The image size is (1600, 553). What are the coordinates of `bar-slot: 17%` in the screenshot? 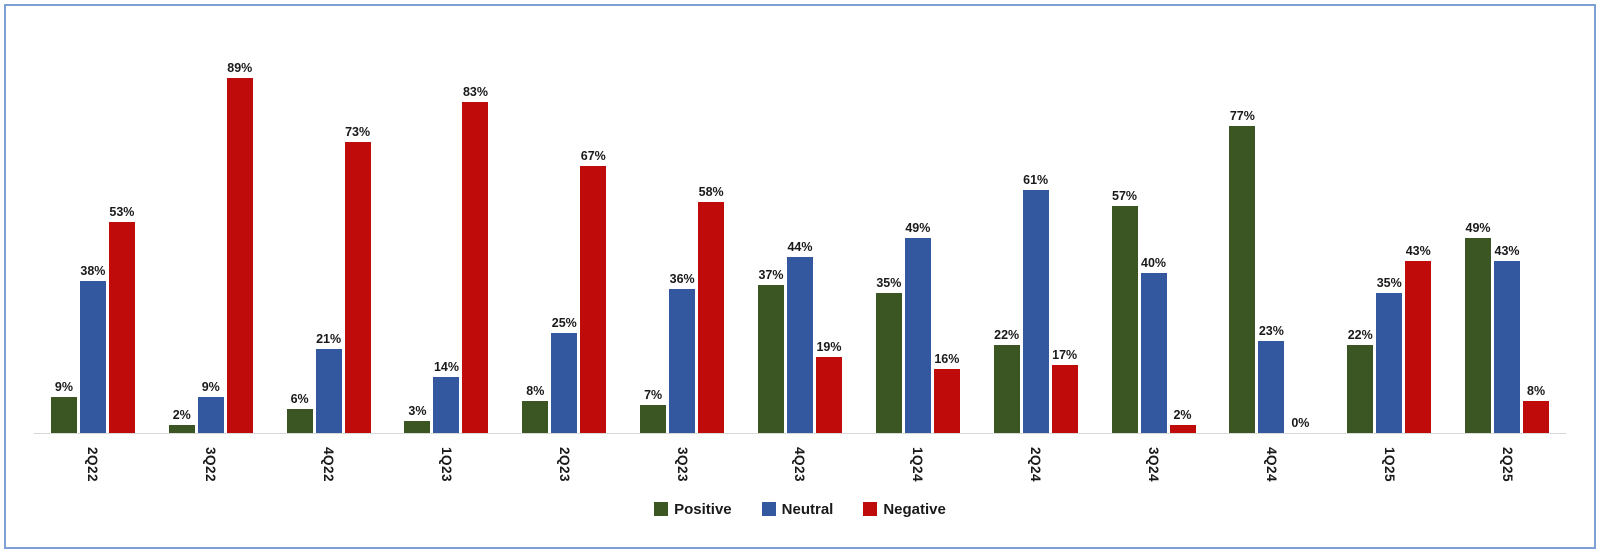 It's located at (1064, 233).